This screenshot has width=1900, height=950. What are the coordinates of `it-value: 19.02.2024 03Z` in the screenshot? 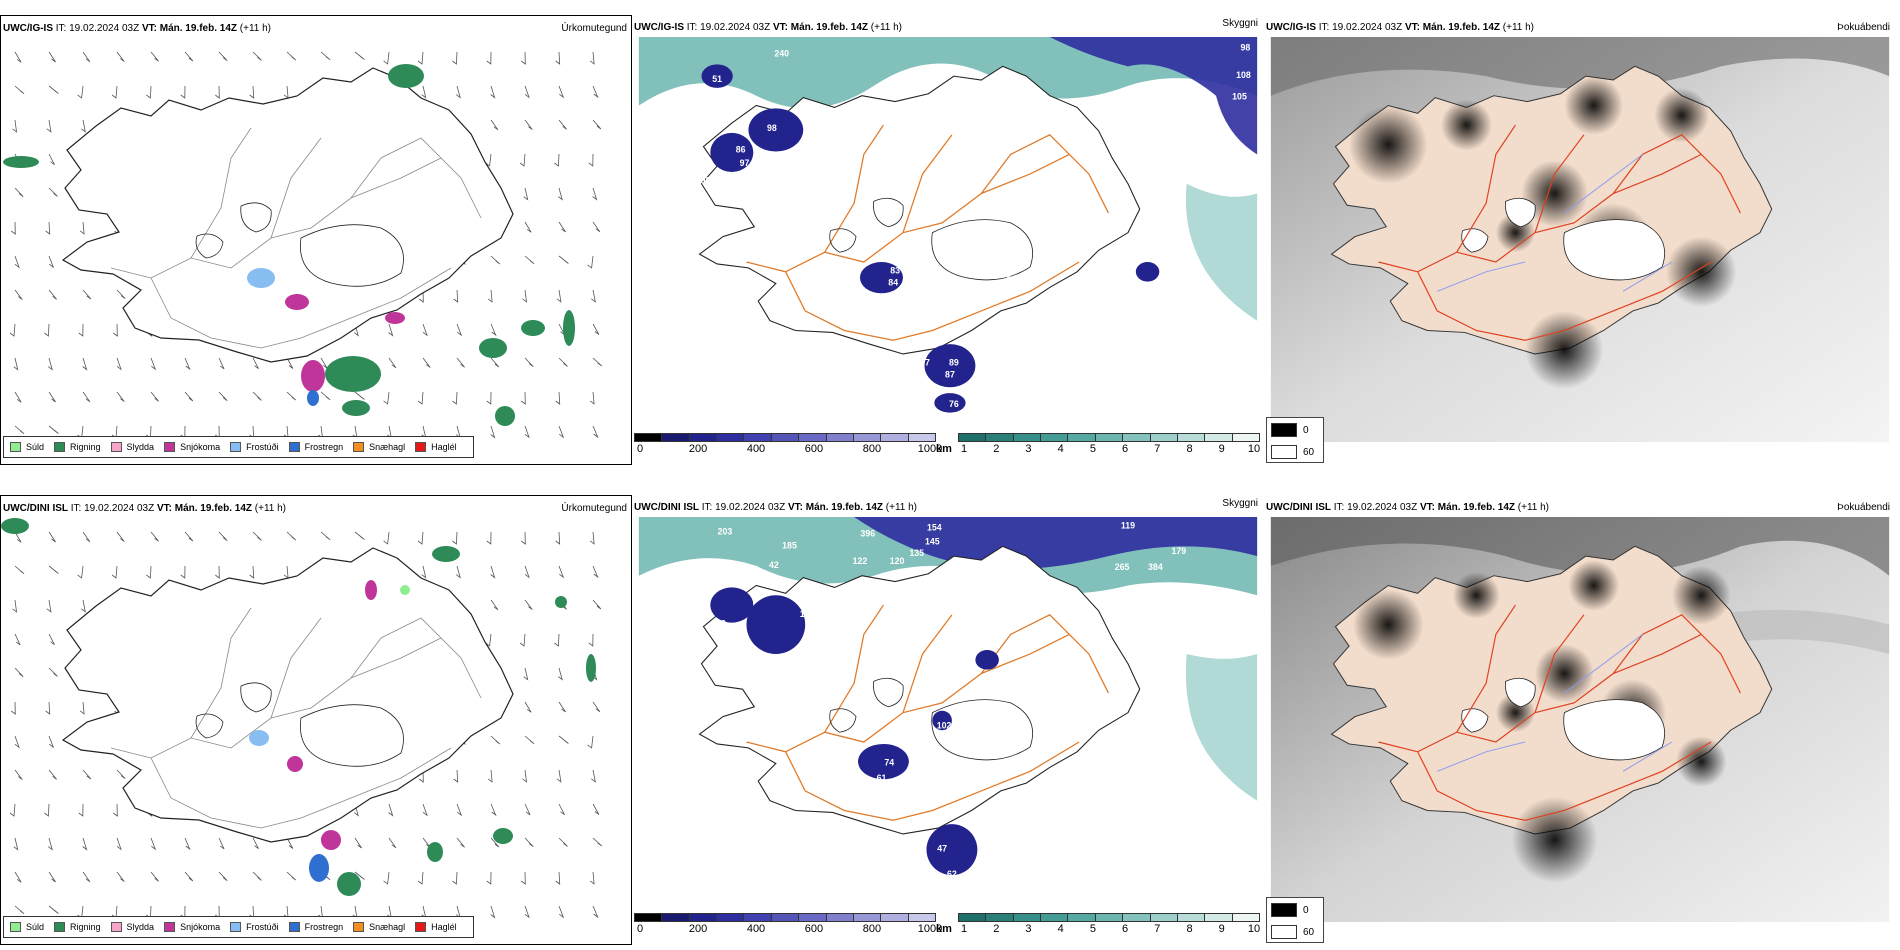 It's located at (1367, 27).